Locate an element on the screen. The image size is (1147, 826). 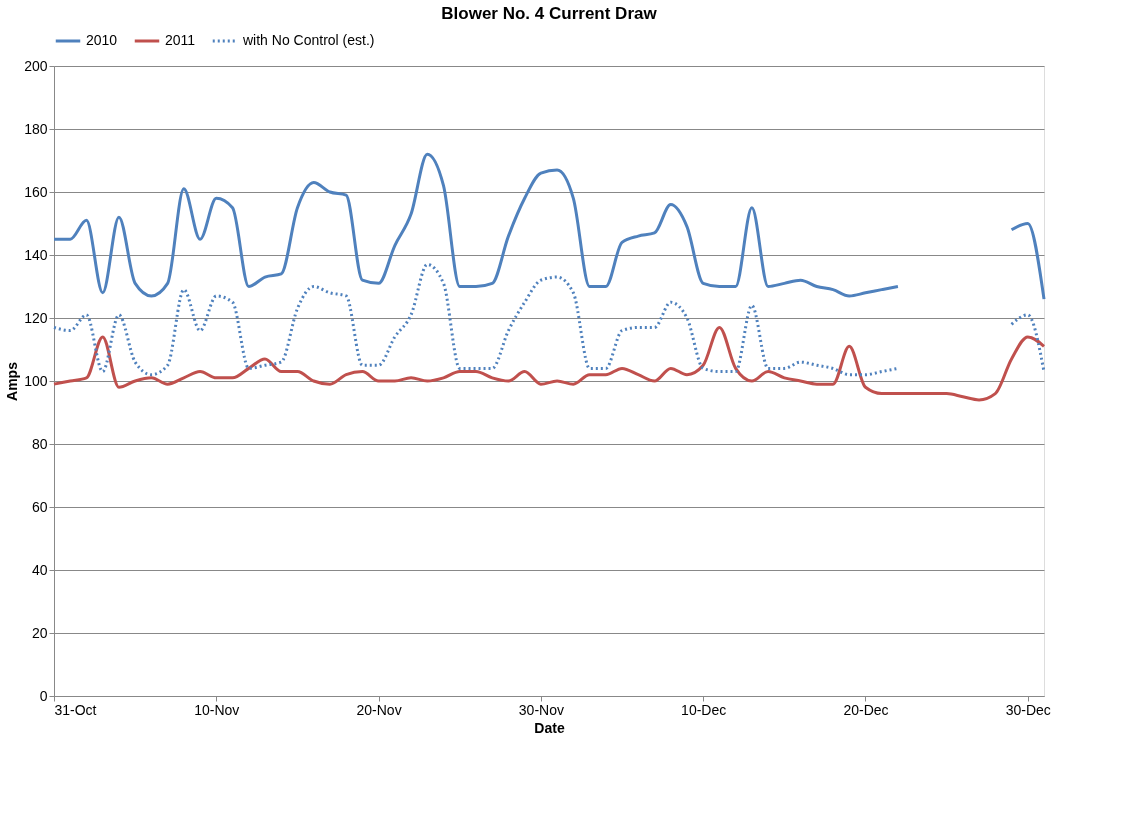
x-tick-label: 20-Dec is located at coordinates (866, 709).